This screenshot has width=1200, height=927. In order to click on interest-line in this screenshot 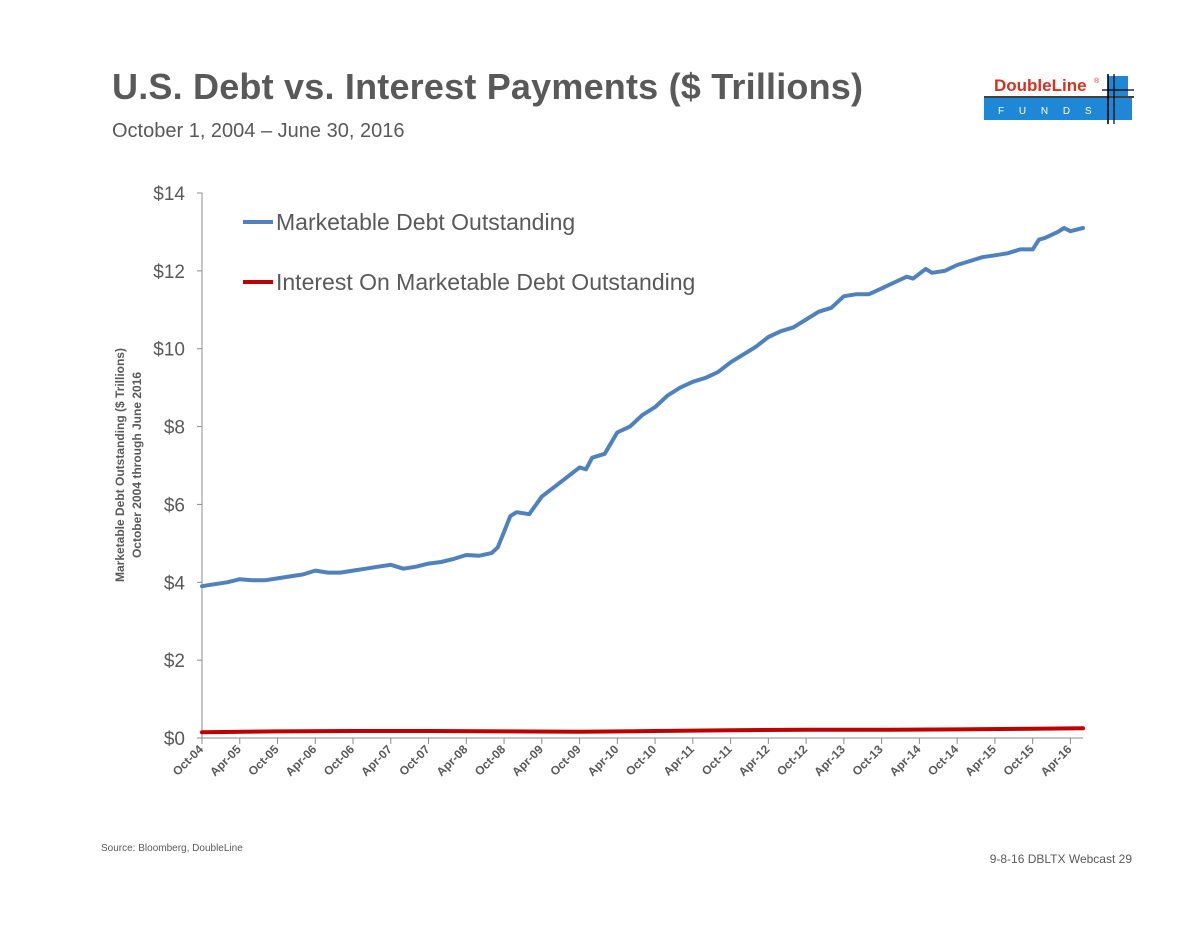, I will do `click(642, 730)`.